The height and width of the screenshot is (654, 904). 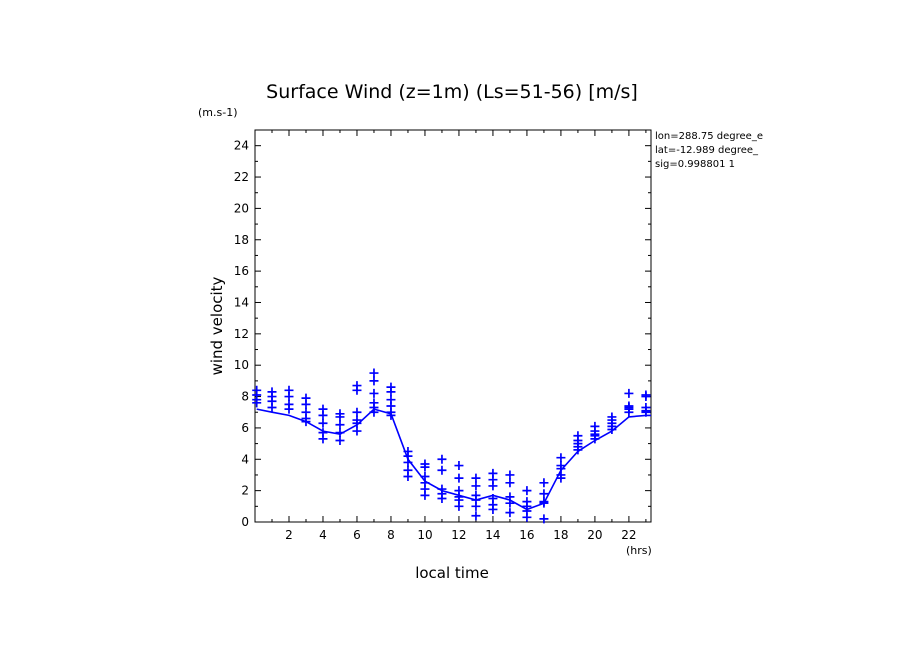 What do you see at coordinates (245, 397) in the screenshot?
I see `y-tick-label: 8` at bounding box center [245, 397].